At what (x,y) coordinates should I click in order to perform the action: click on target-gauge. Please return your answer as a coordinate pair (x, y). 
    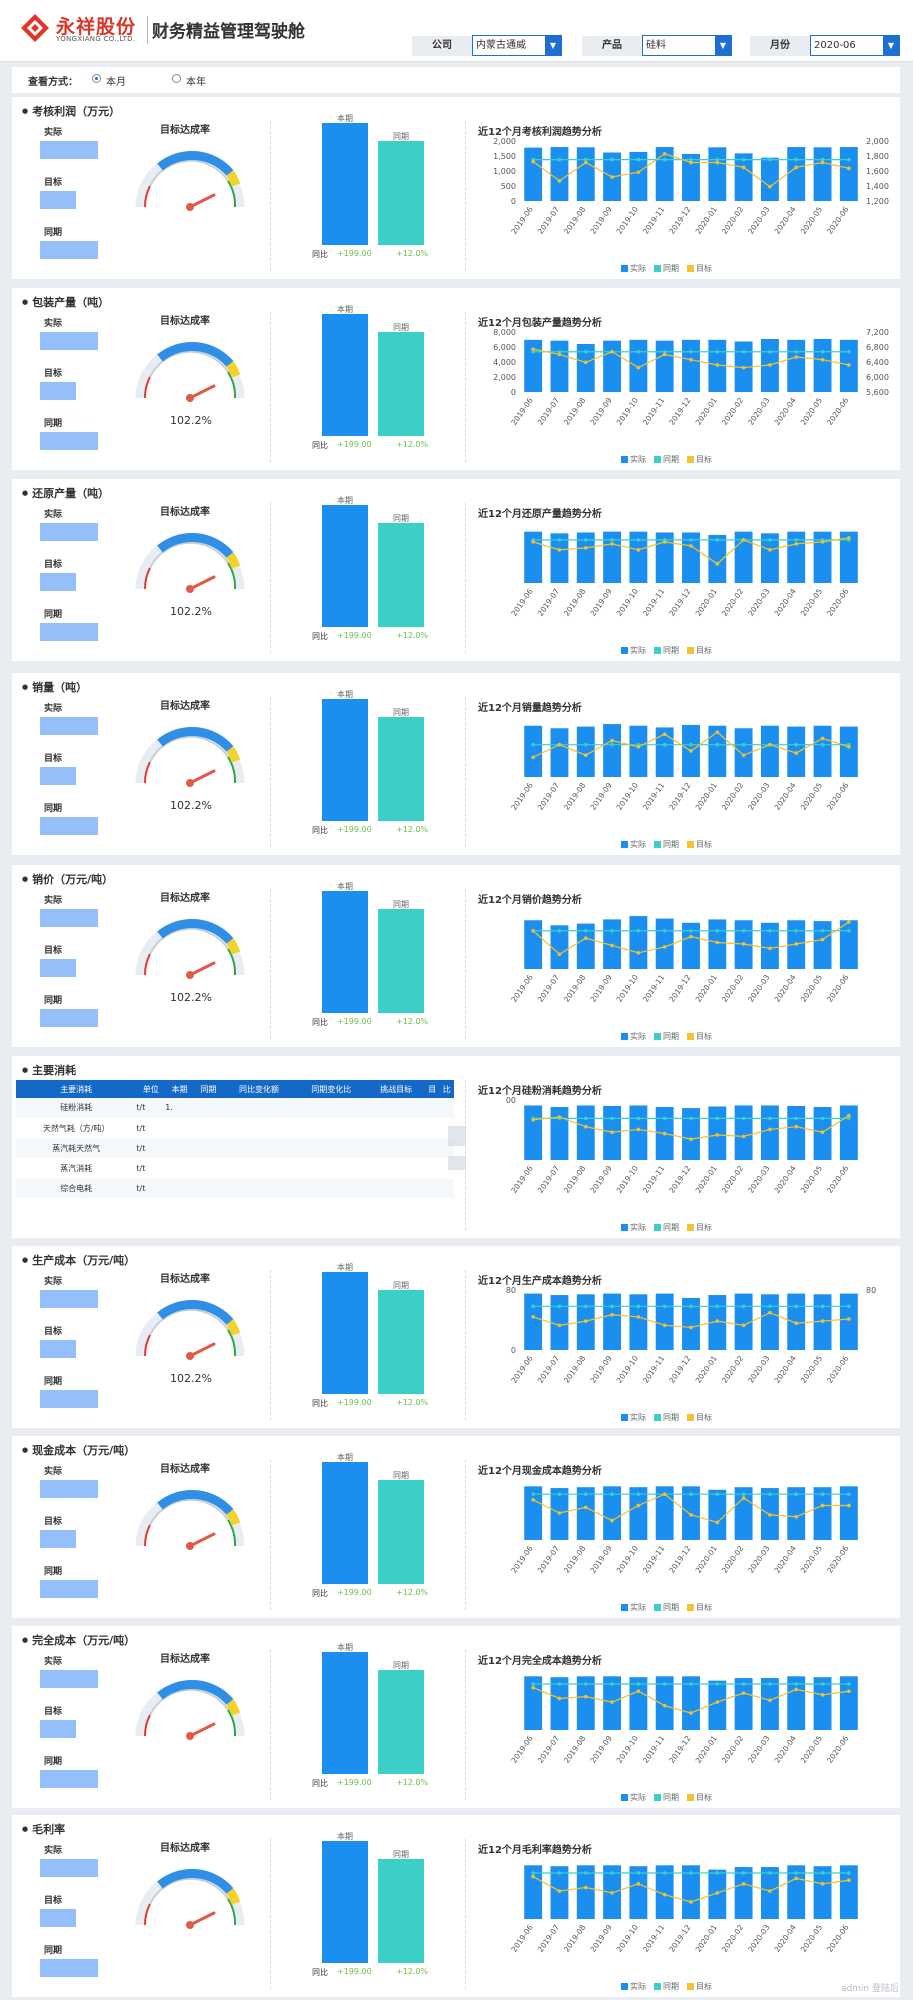
    Looking at the image, I should click on (190, 371).